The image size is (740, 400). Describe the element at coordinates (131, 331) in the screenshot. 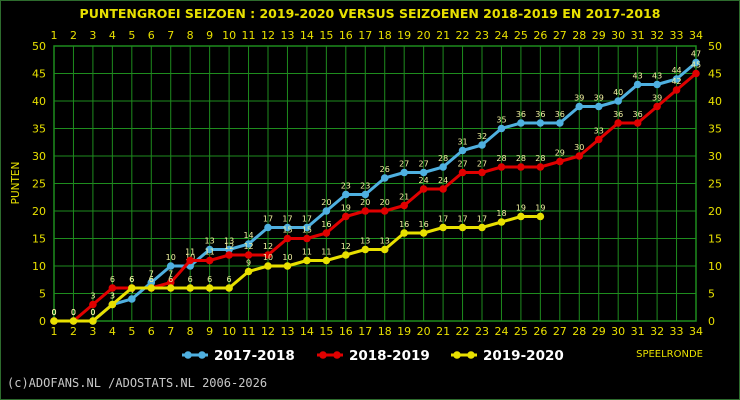

I see `x-tick-label-bottom: 5` at that location.